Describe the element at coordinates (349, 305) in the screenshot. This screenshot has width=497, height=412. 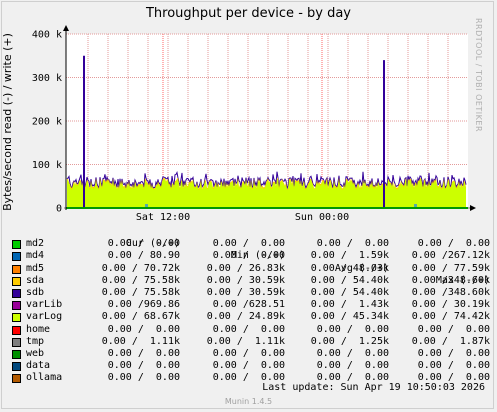
I see `legend-avg: 0.00 / 1.43k` at that location.